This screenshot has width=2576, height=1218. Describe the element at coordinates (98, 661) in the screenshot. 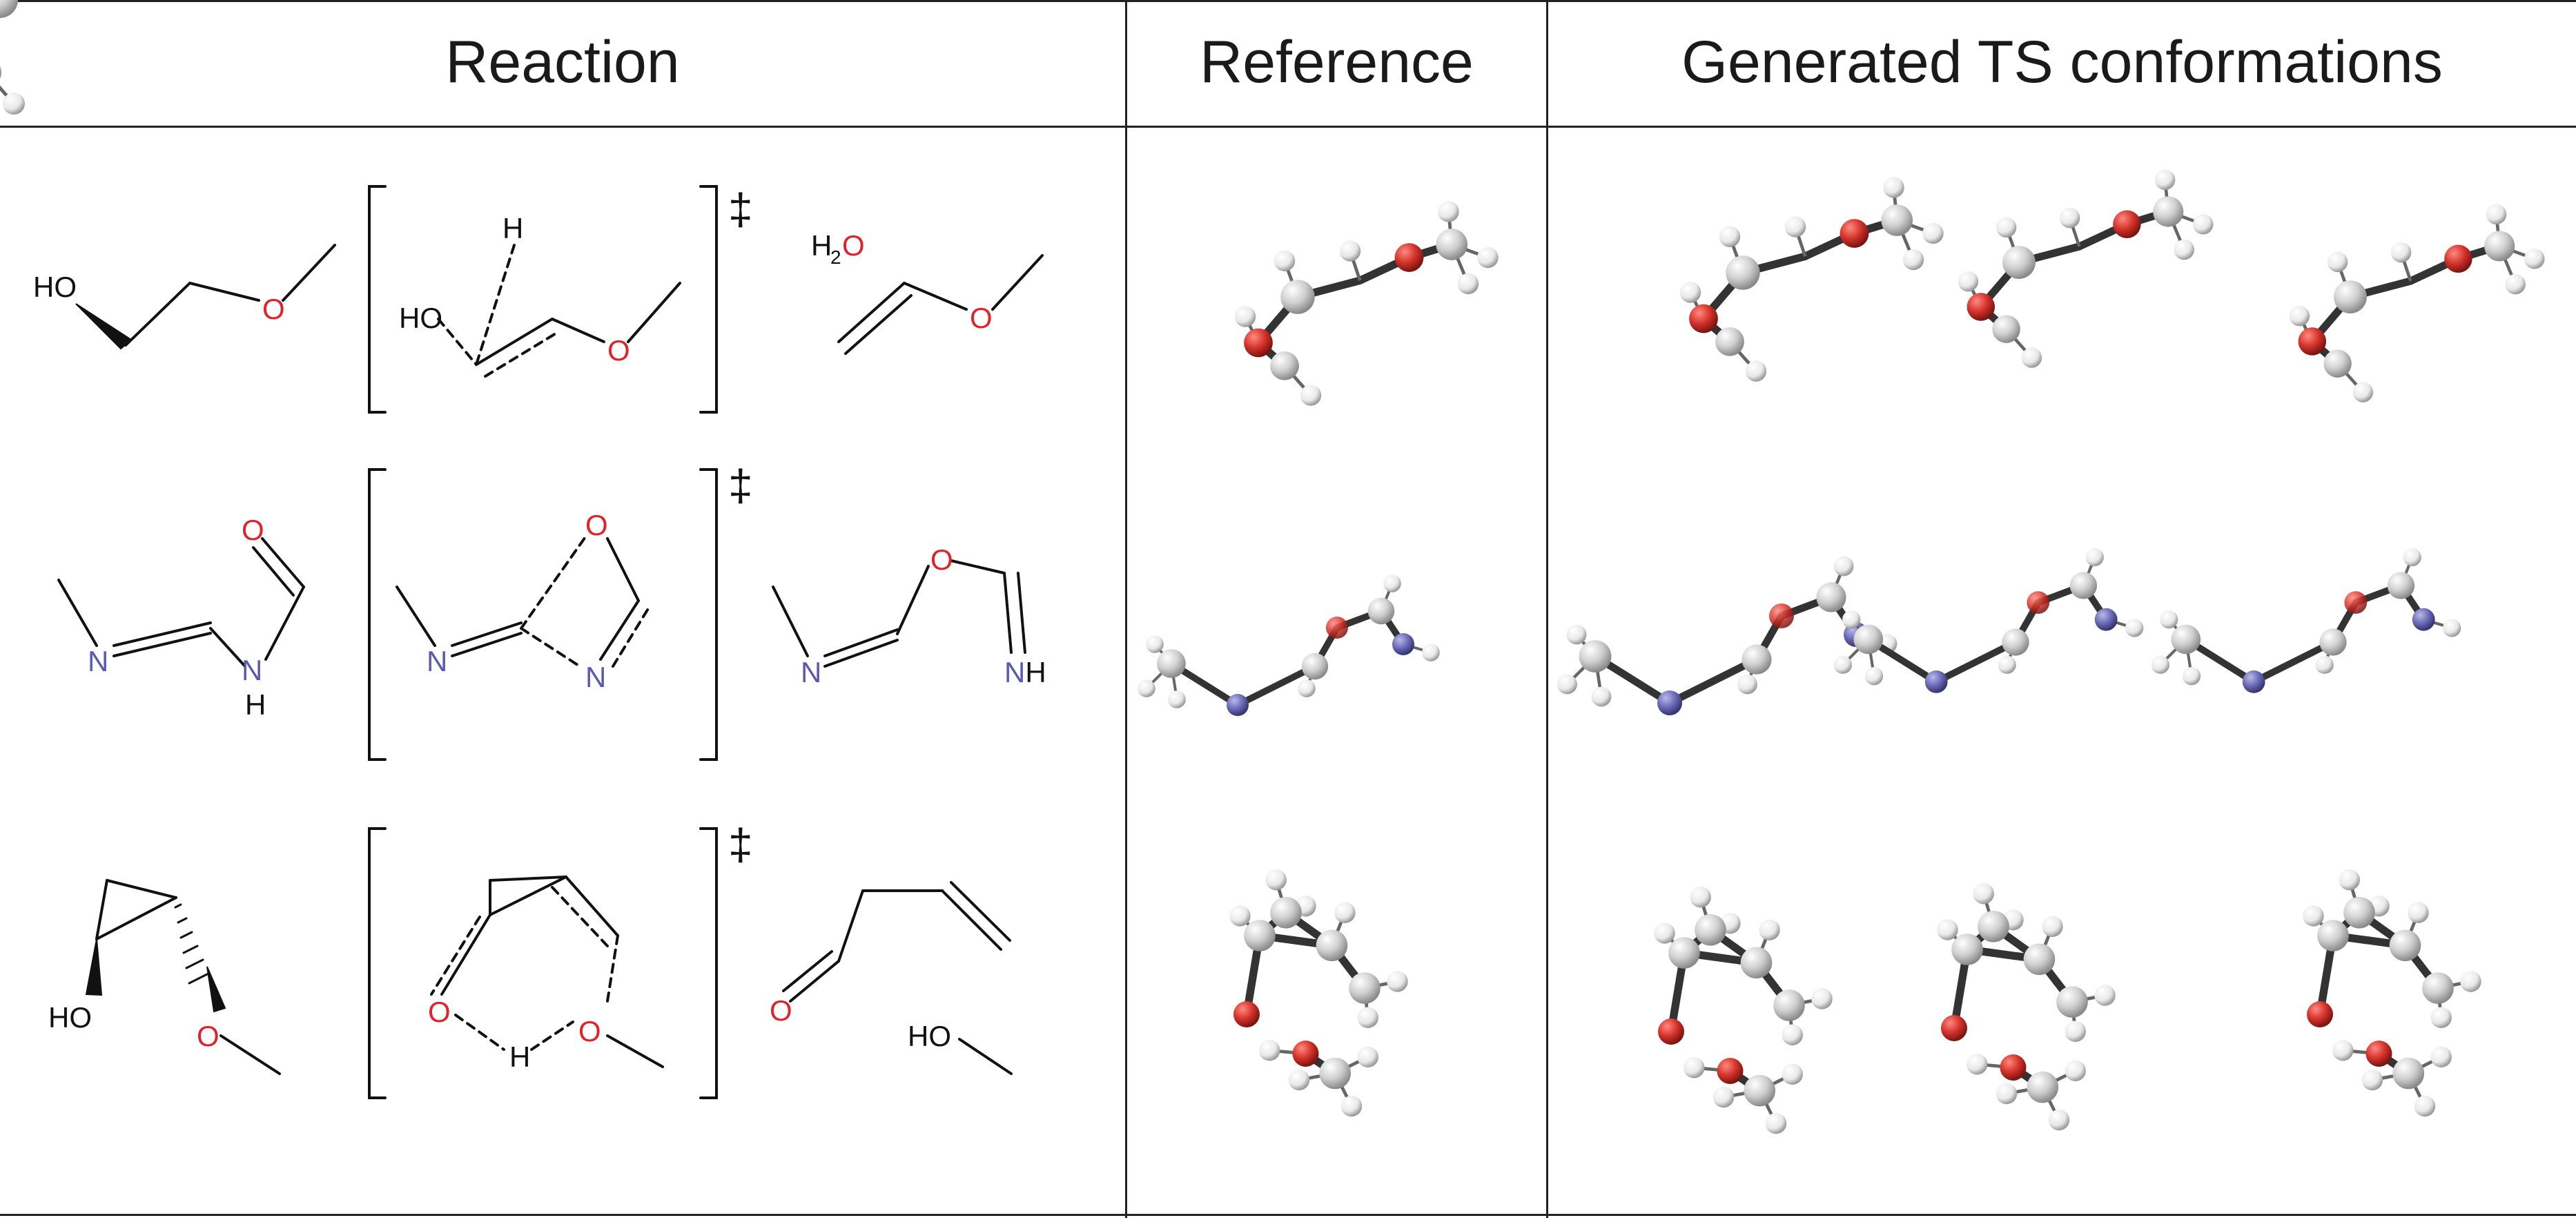

I see `row2-reactant-n-label: N` at that location.